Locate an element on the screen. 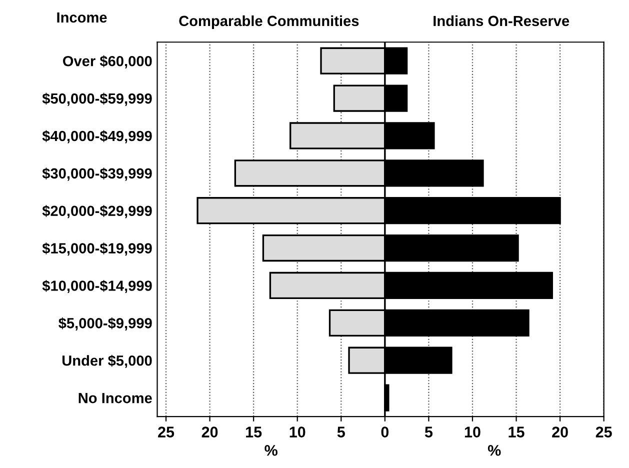 The image size is (629, 468). y-tick-label: Over $60,000 is located at coordinates (107, 61).